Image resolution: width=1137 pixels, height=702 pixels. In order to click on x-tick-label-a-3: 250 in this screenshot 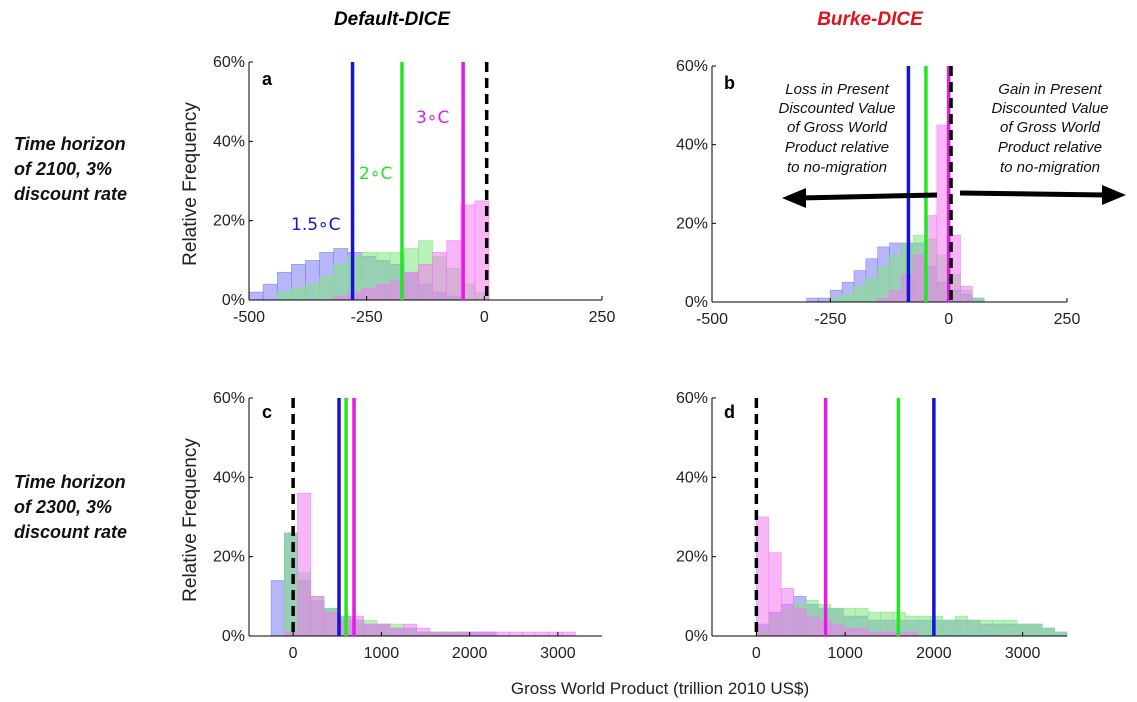, I will do `click(602, 317)`.